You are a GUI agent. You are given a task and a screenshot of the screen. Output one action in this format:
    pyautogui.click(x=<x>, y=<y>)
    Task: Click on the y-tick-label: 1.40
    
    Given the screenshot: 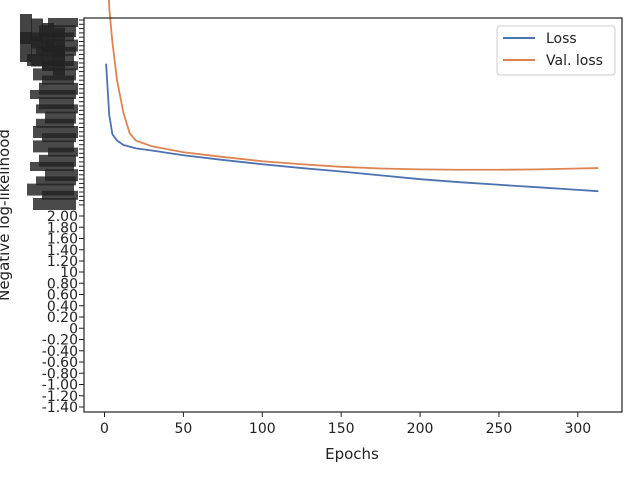 What is the action you would take?
    pyautogui.click(x=62, y=251)
    